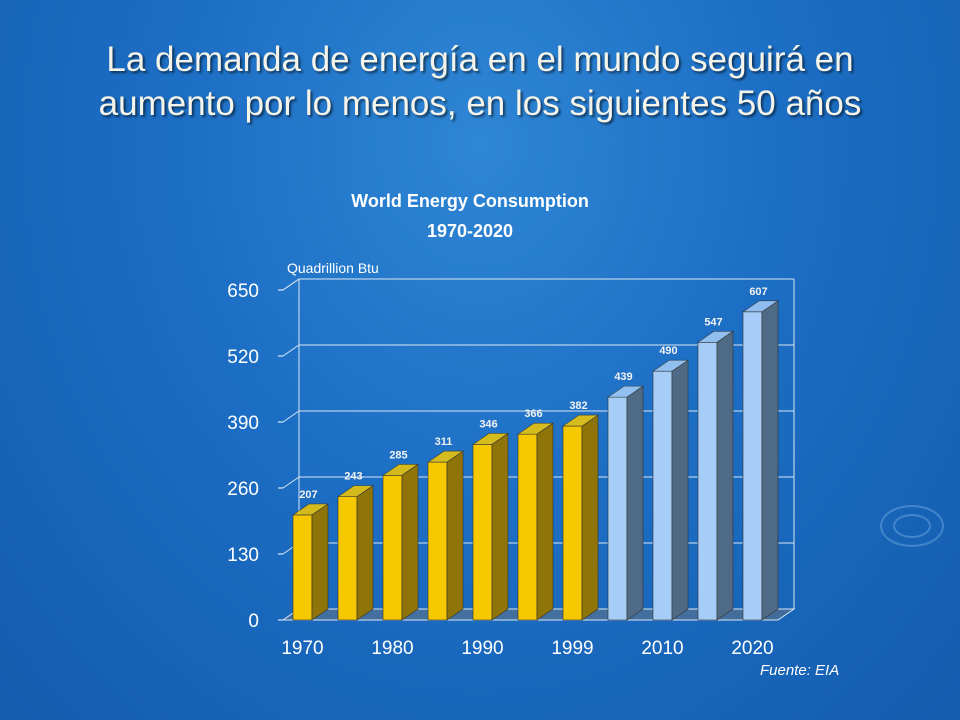 The height and width of the screenshot is (720, 960). I want to click on x-tick-label: 1990, so click(482, 648).